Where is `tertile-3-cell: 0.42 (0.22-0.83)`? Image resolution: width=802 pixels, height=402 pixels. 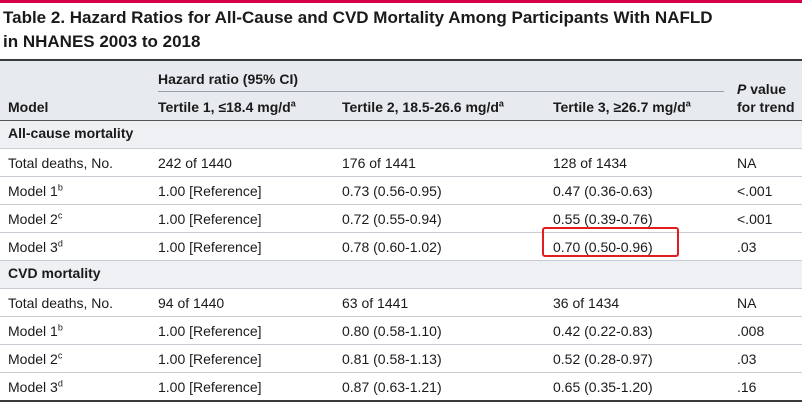
tertile-3-cell: 0.42 (0.22-0.83) is located at coordinates (603, 331).